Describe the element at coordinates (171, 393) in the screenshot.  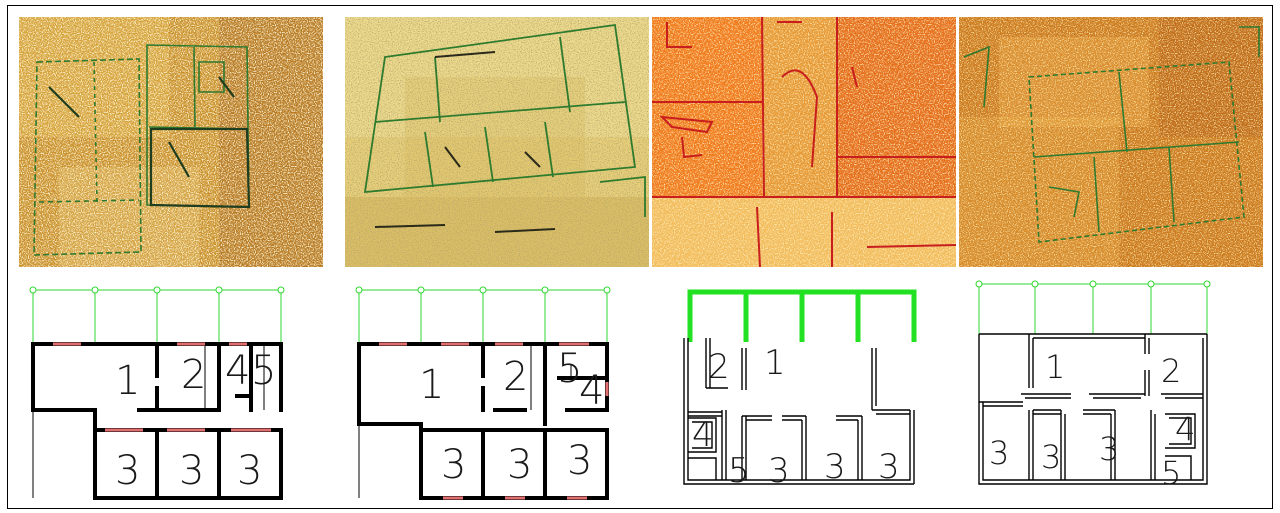
I see `floor-plan-a: 1 2 4 5 3 3 3` at that location.